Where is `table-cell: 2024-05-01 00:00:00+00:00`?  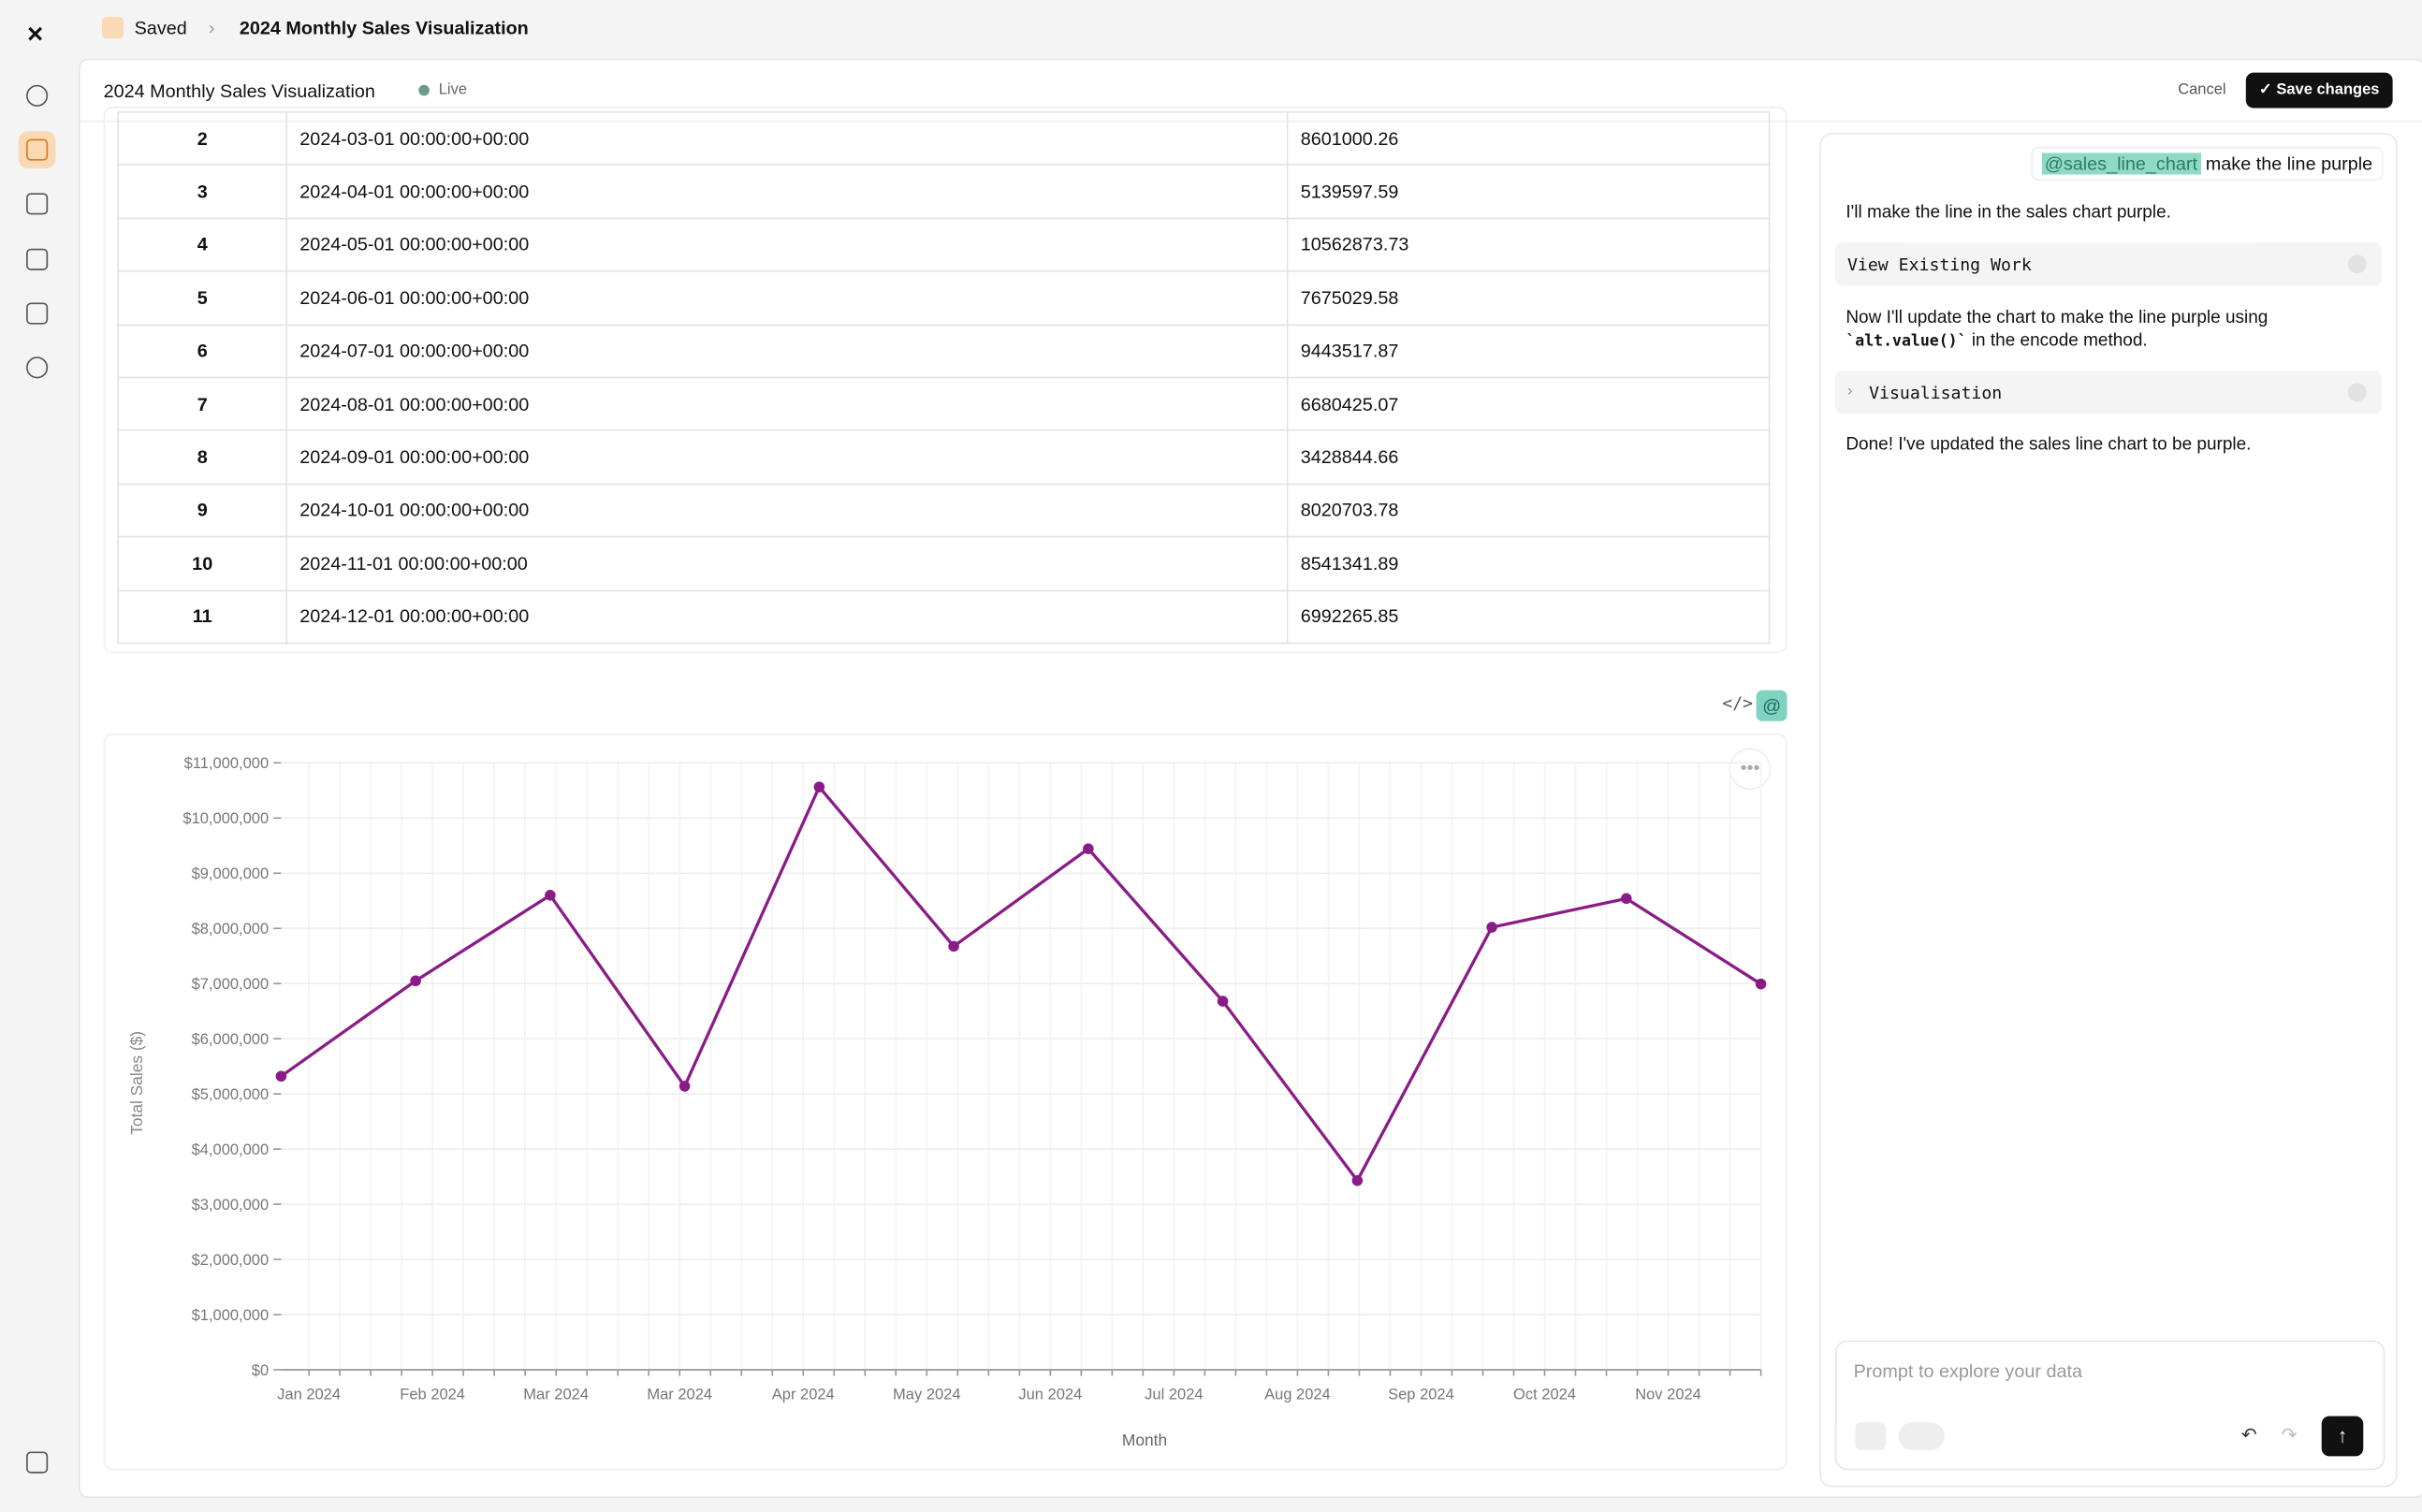 table-cell: 2024-05-01 00:00:00+00:00 is located at coordinates (787, 244).